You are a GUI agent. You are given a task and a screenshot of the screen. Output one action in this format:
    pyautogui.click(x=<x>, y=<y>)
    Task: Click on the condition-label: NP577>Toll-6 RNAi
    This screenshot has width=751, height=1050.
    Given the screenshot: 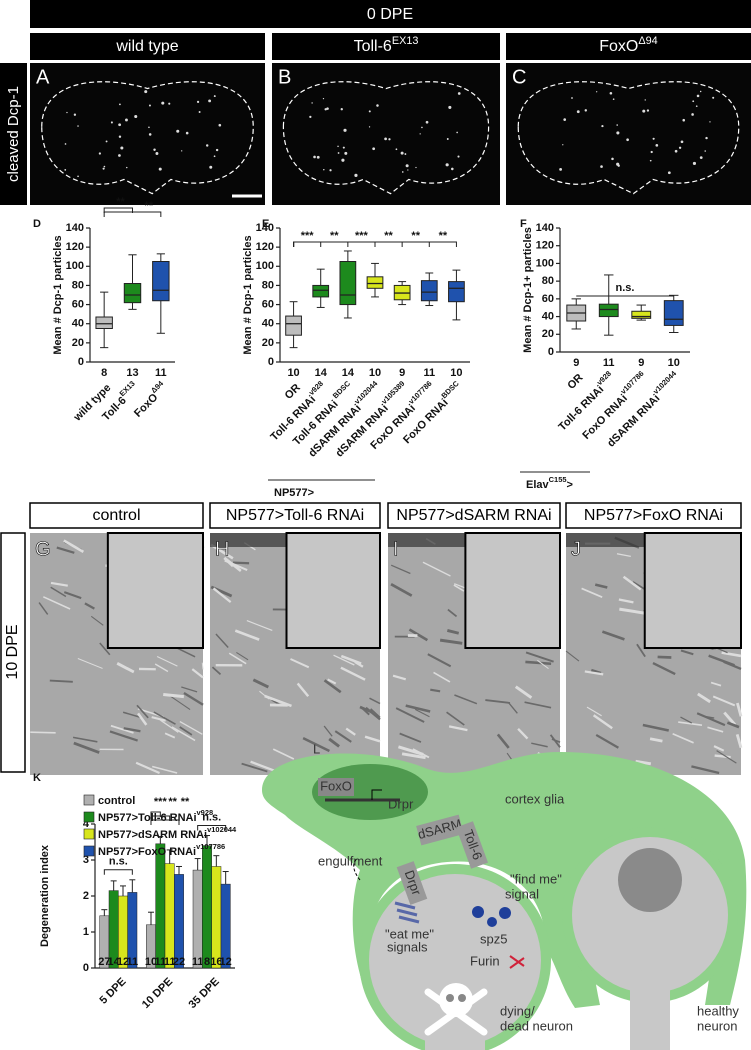 What is the action you would take?
    pyautogui.click(x=295, y=515)
    